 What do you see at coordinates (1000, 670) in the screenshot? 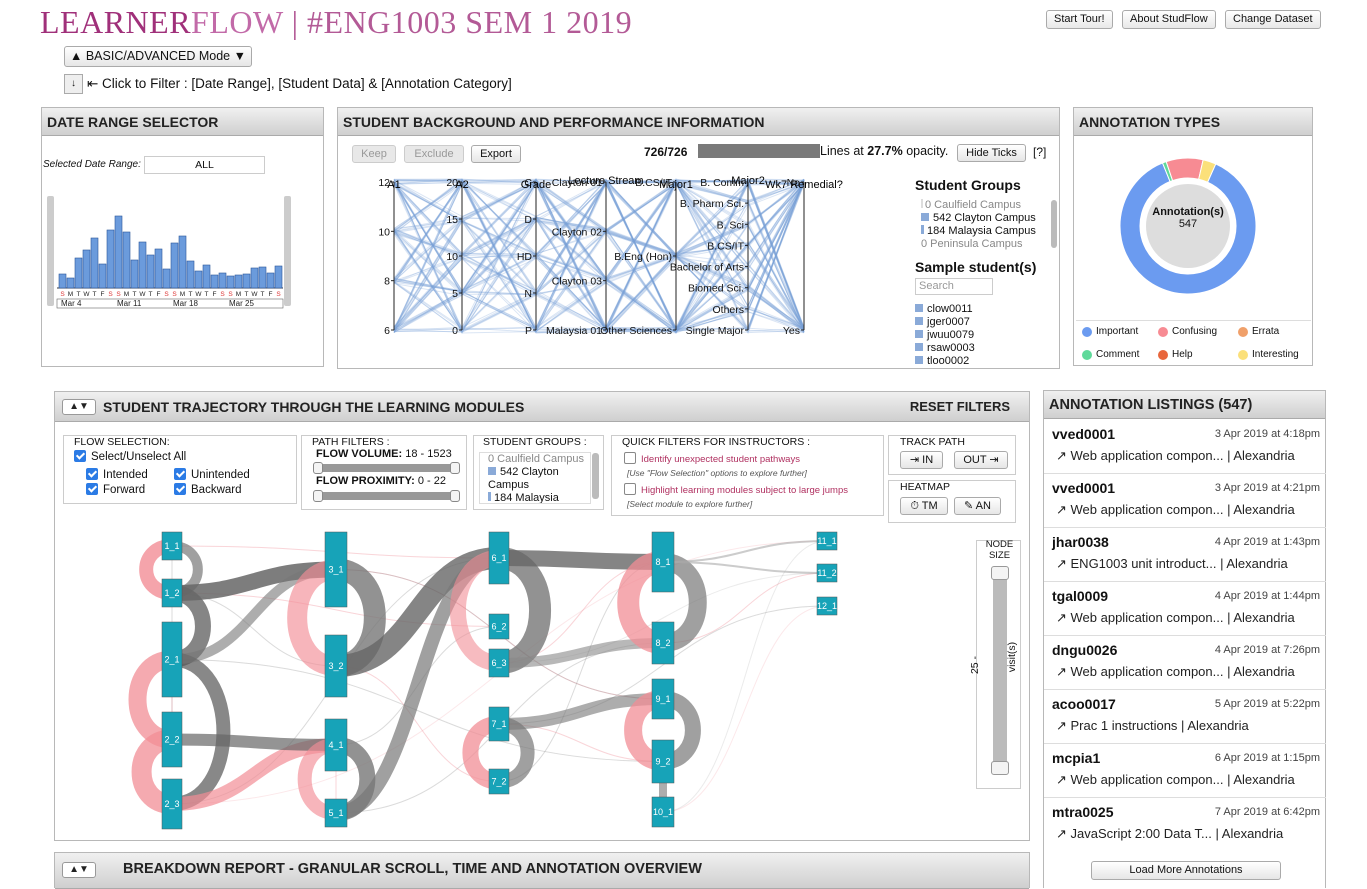
I see `node-size-slider` at bounding box center [1000, 670].